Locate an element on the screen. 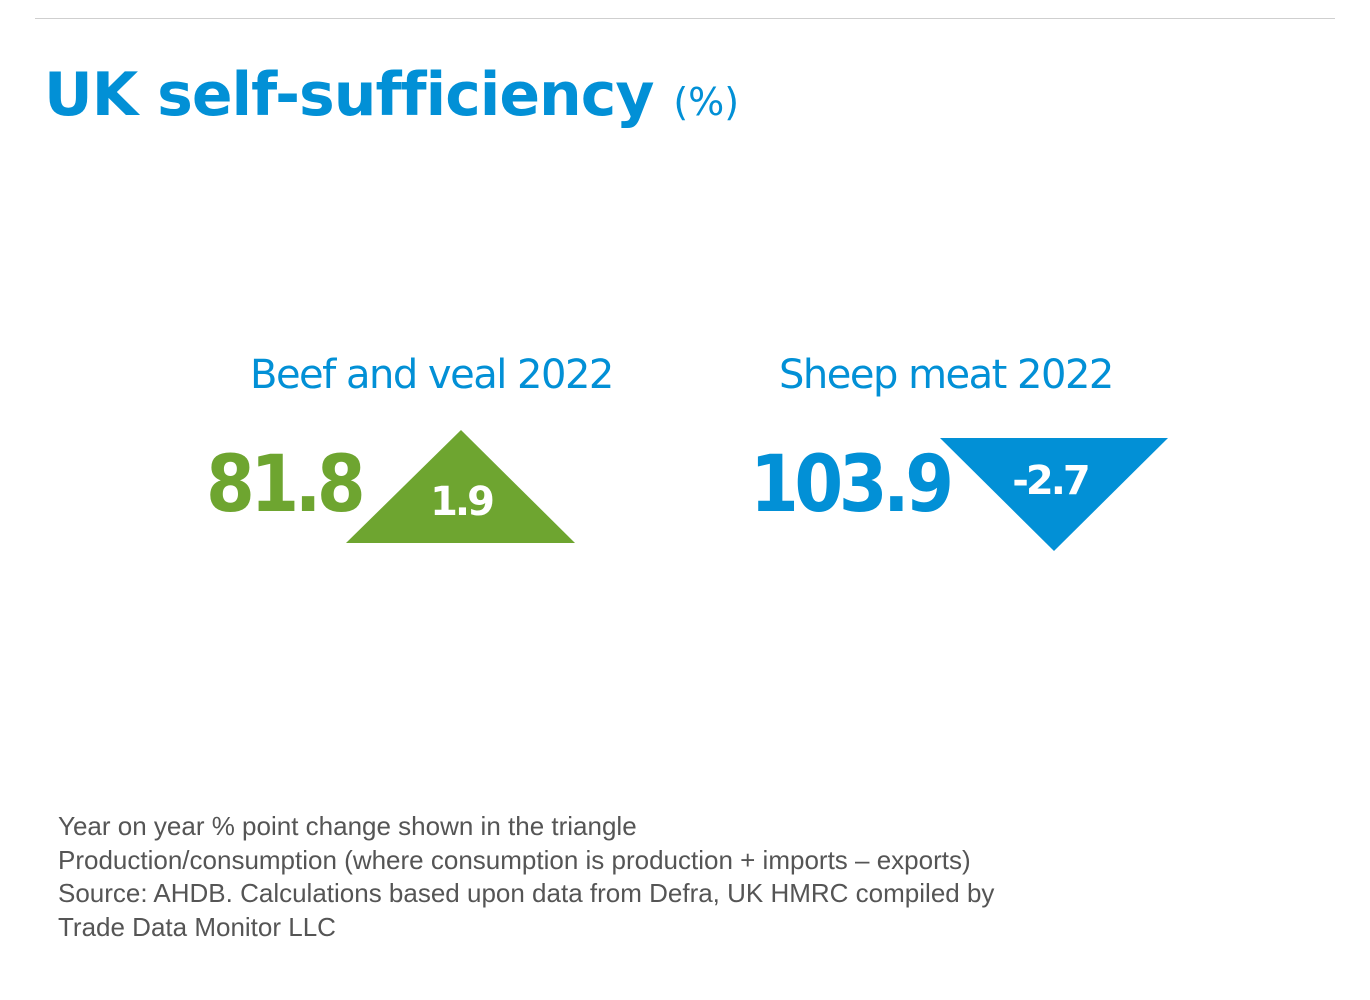 The width and height of the screenshot is (1370, 1000). page-title: UK self-sufficiency (%) is located at coordinates (391, 95).